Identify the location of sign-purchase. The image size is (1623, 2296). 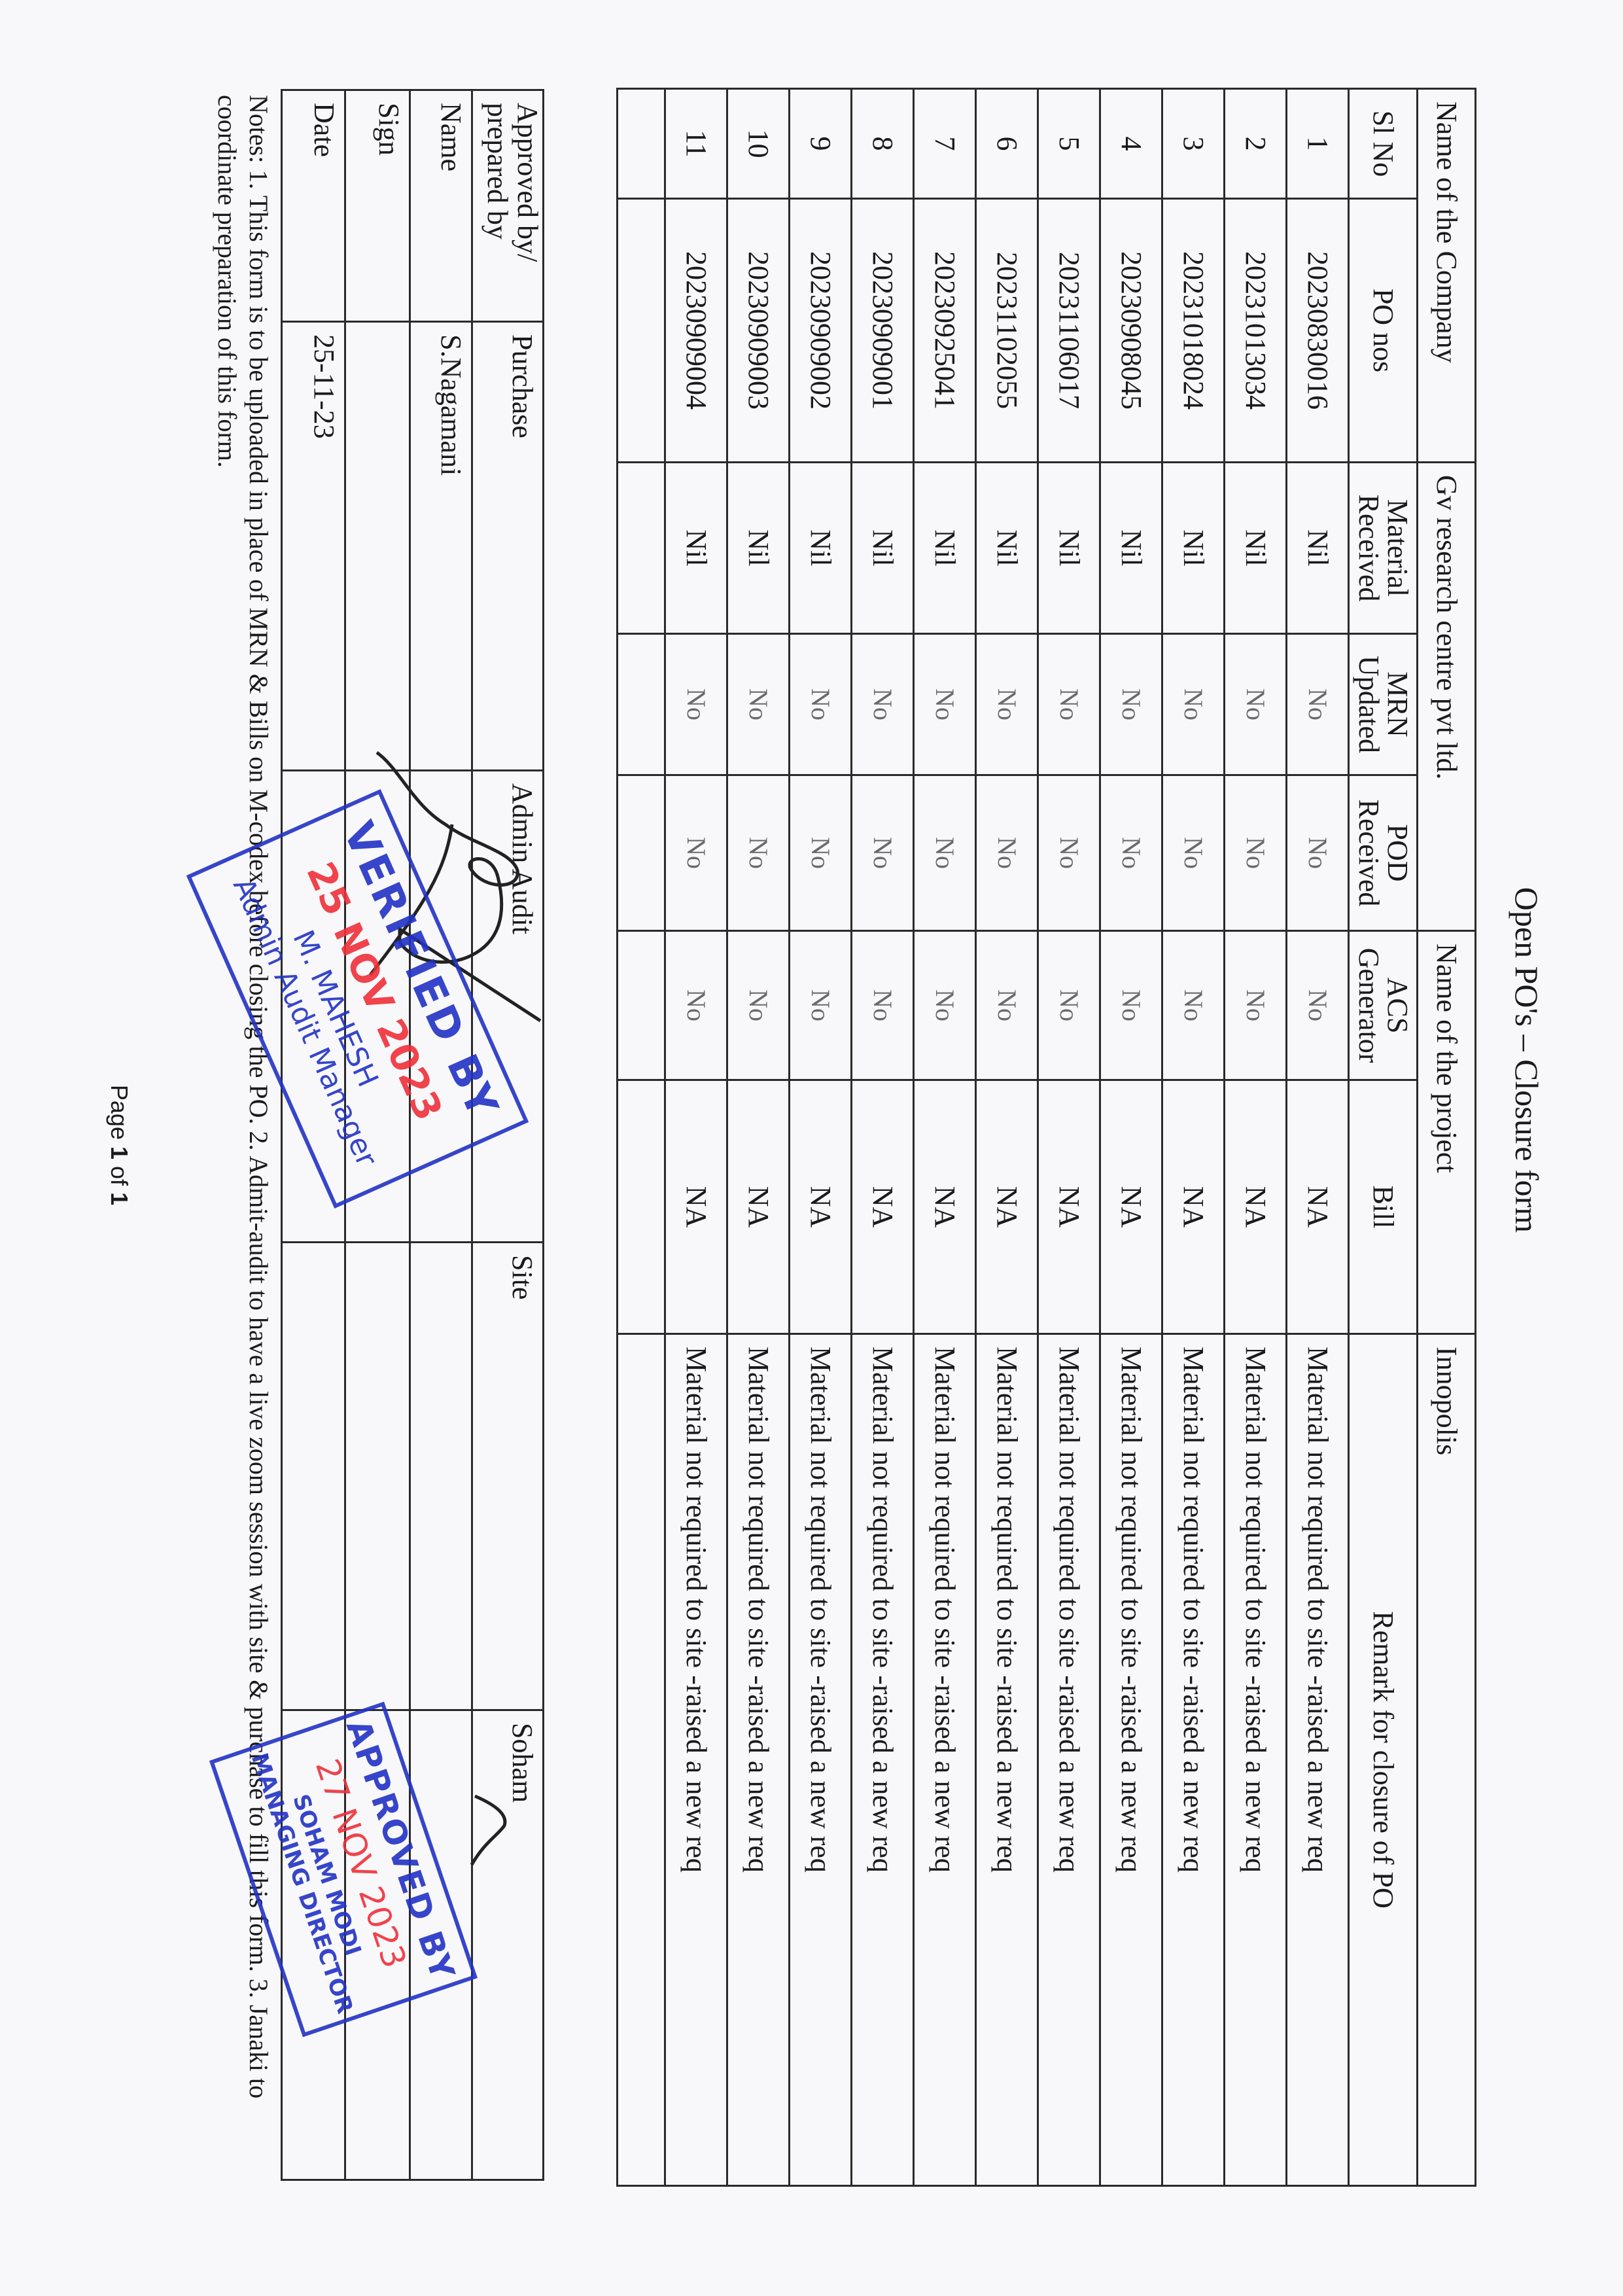
(378, 546).